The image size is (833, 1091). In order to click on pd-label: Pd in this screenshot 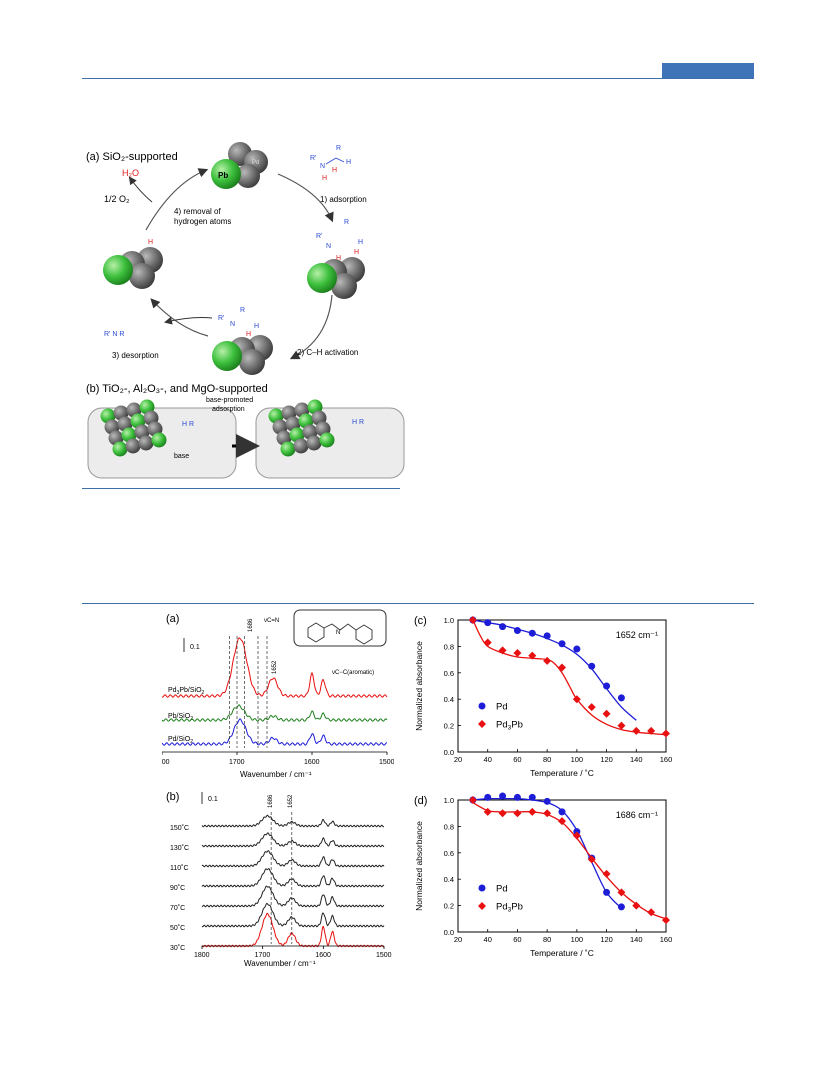, I will do `click(255, 163)`.